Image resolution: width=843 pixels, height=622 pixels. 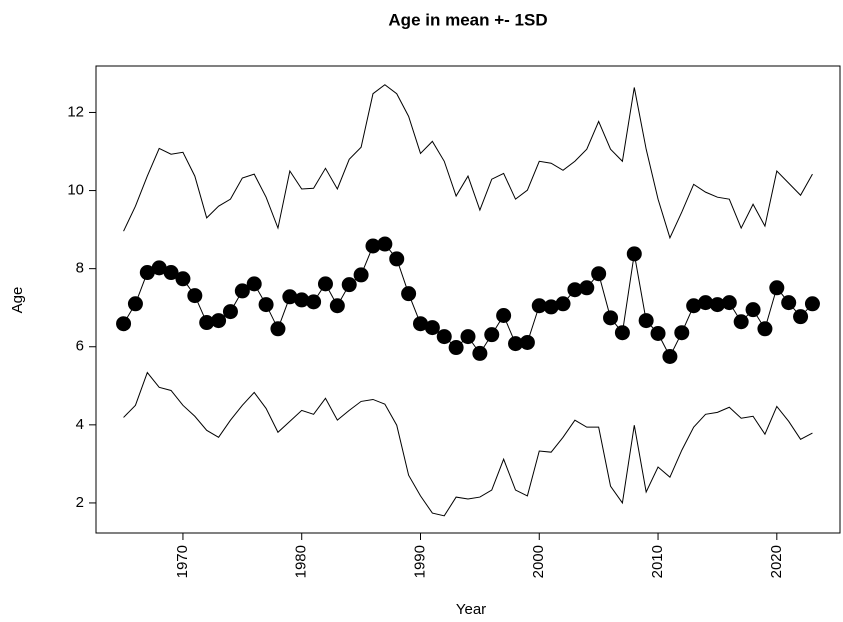 What do you see at coordinates (467, 19) in the screenshot?
I see `chart-title: Age in mean +- 1SD` at bounding box center [467, 19].